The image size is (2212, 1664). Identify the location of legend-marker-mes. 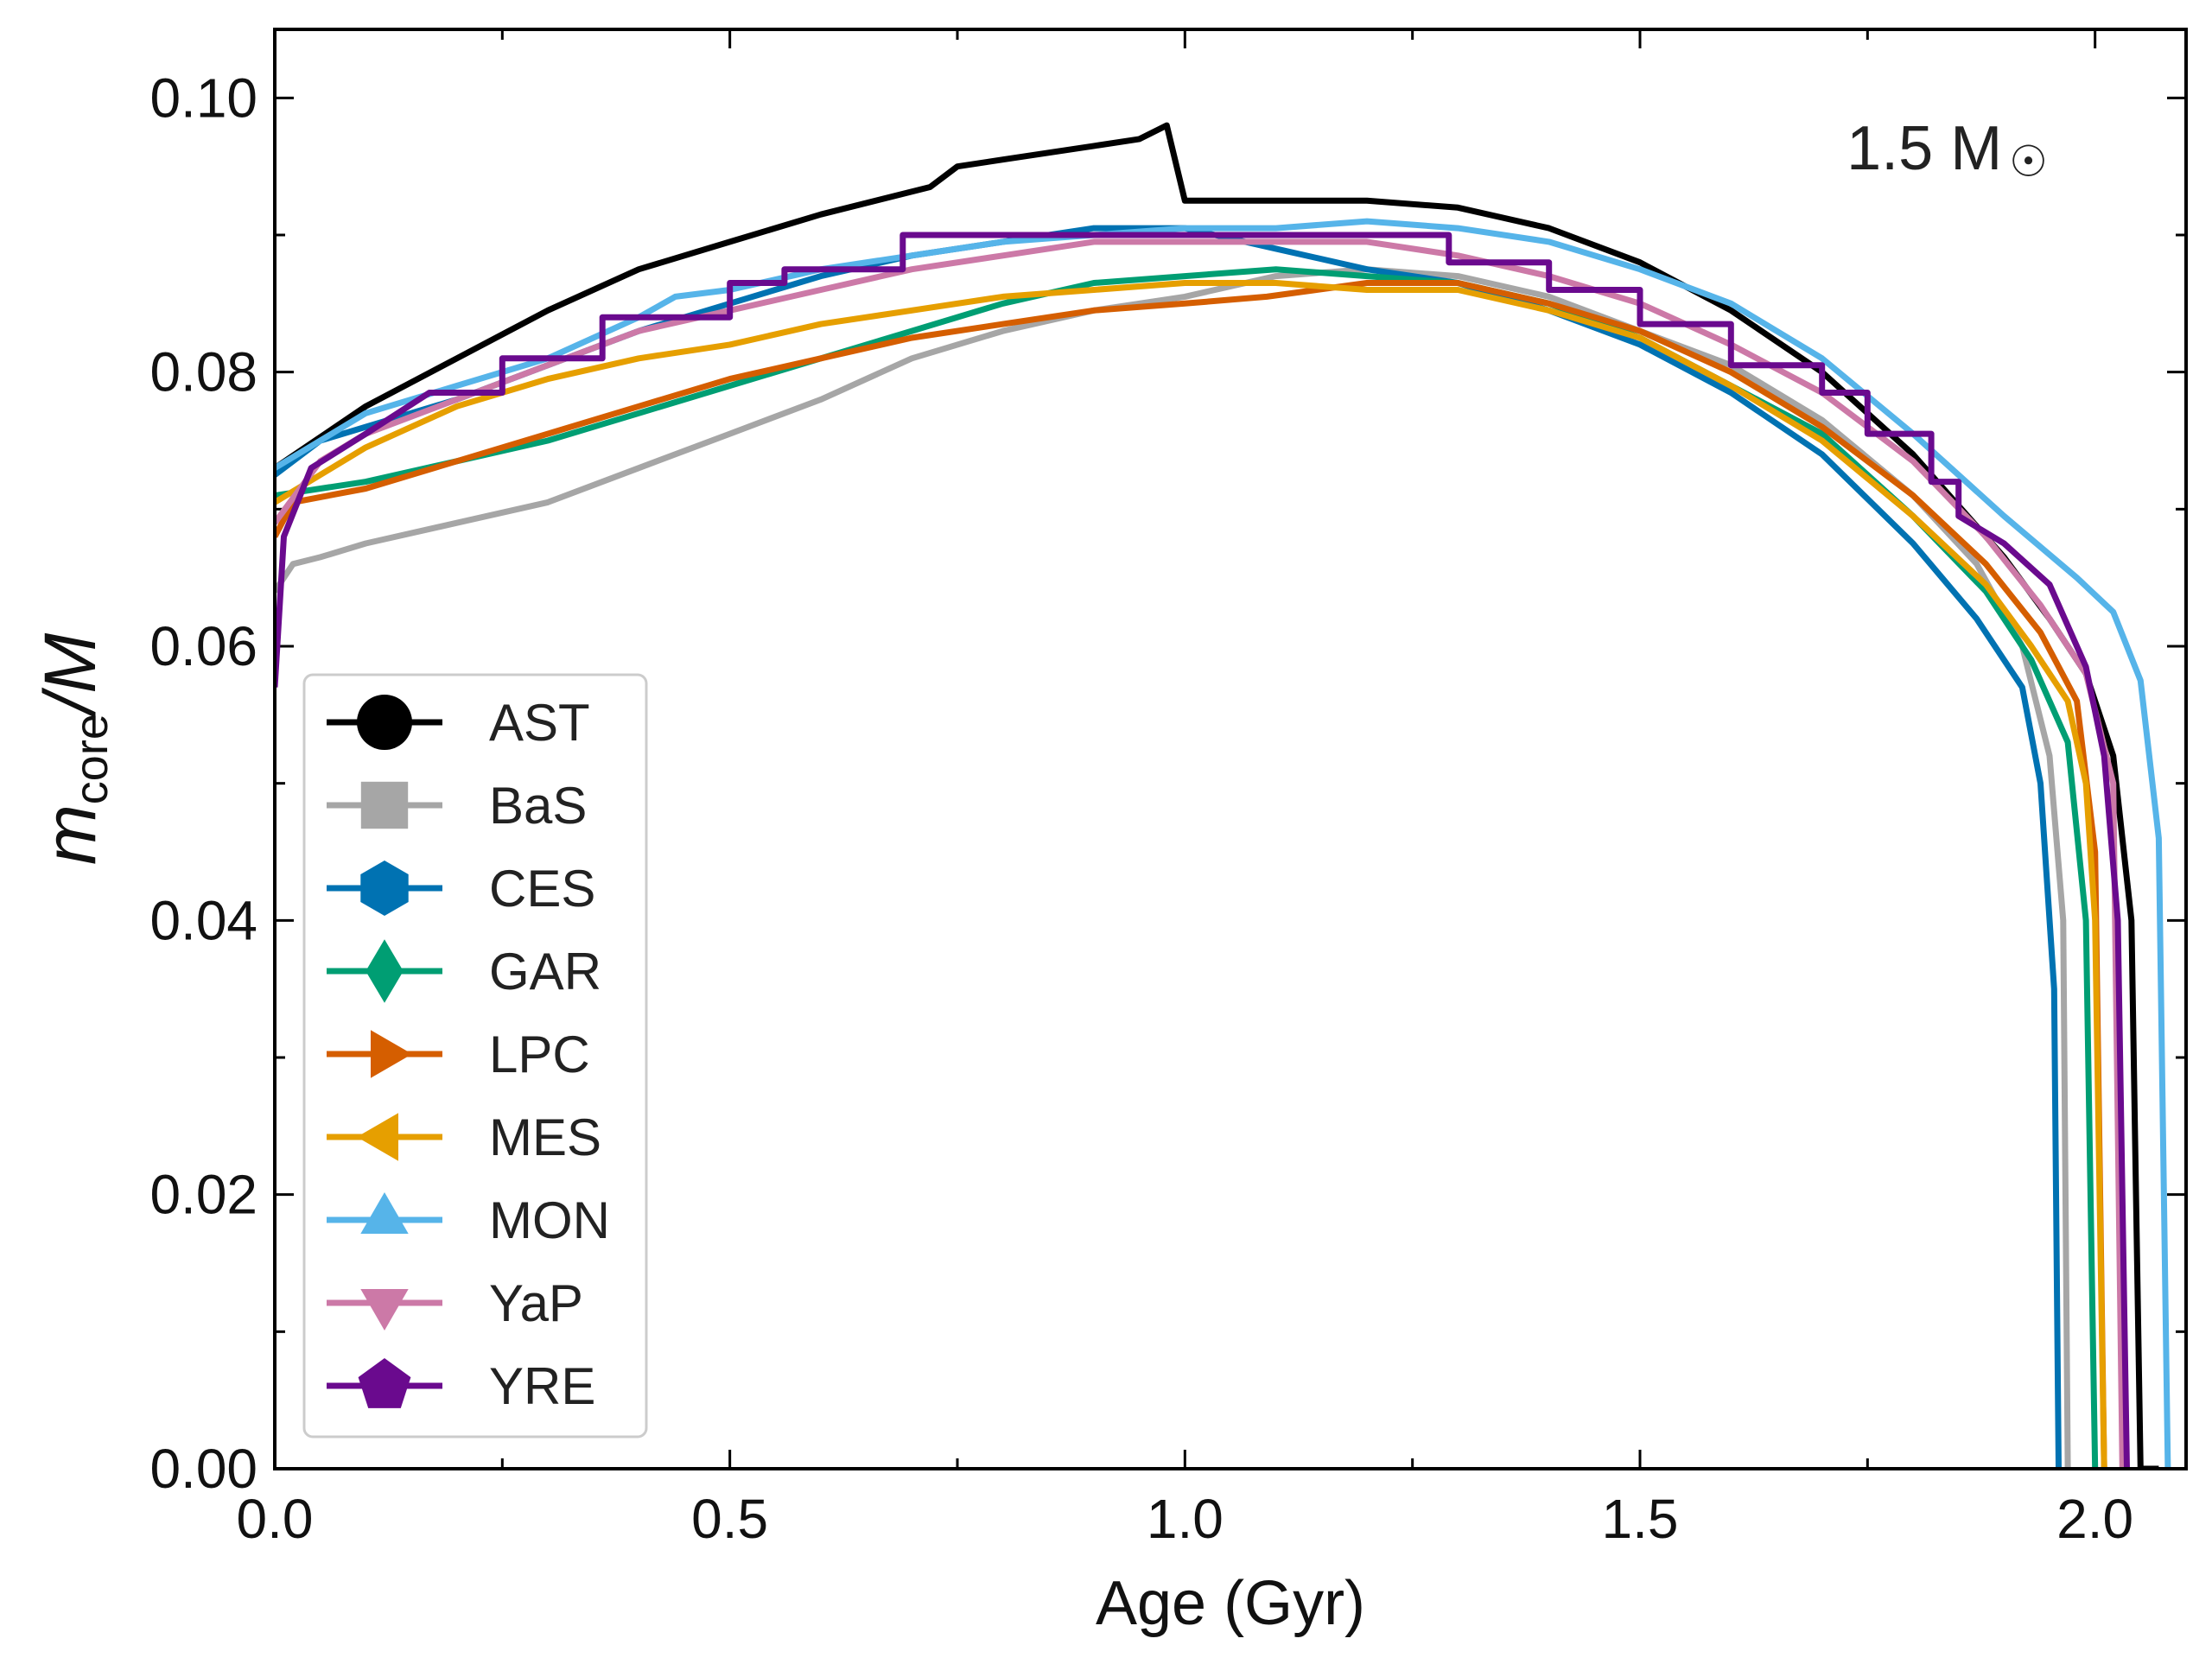
(377, 1137).